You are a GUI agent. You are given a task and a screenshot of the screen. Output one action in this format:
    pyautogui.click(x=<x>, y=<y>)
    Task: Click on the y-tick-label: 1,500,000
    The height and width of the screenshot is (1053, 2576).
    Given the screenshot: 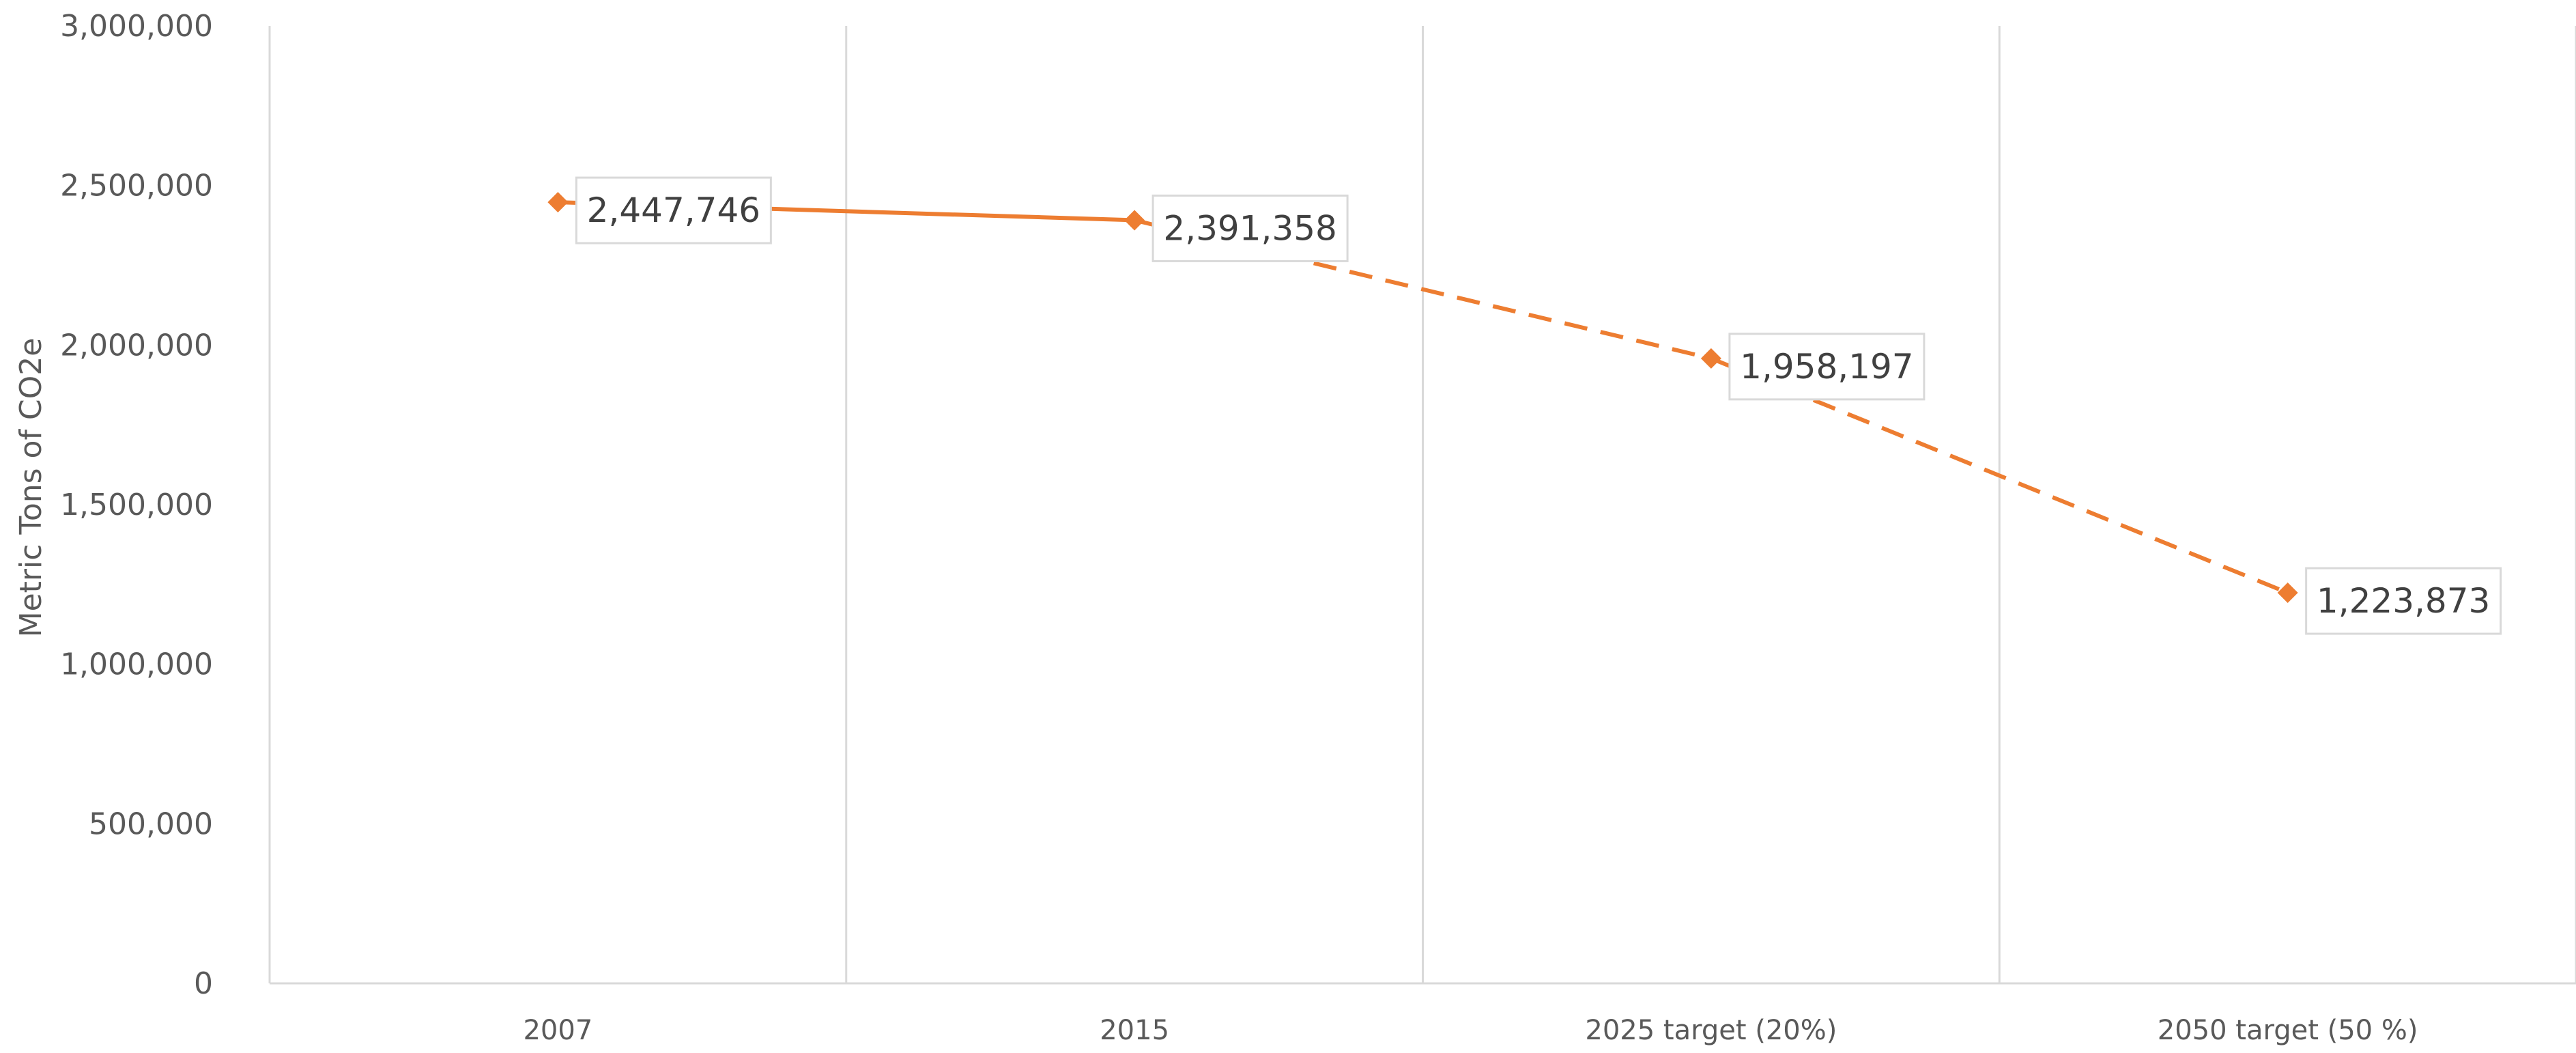 What is the action you would take?
    pyautogui.click(x=136, y=505)
    